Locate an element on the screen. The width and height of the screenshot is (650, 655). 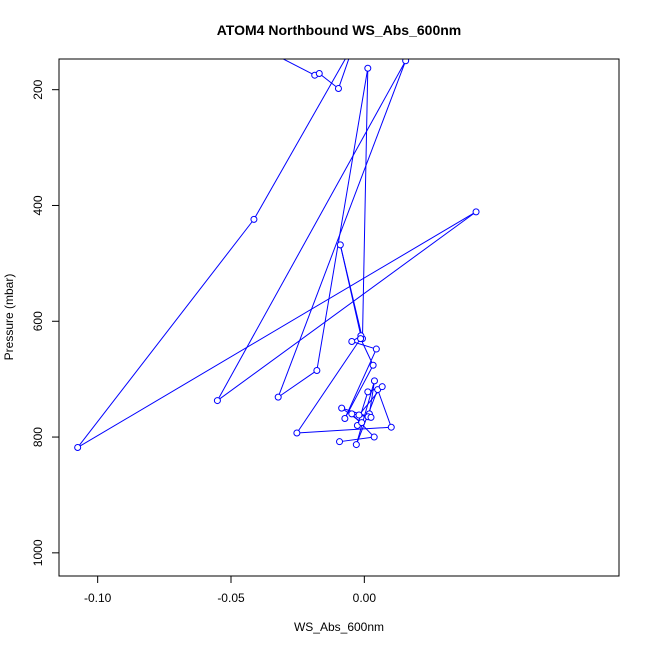
x-tick-label: -0.10 is located at coordinates (98, 598).